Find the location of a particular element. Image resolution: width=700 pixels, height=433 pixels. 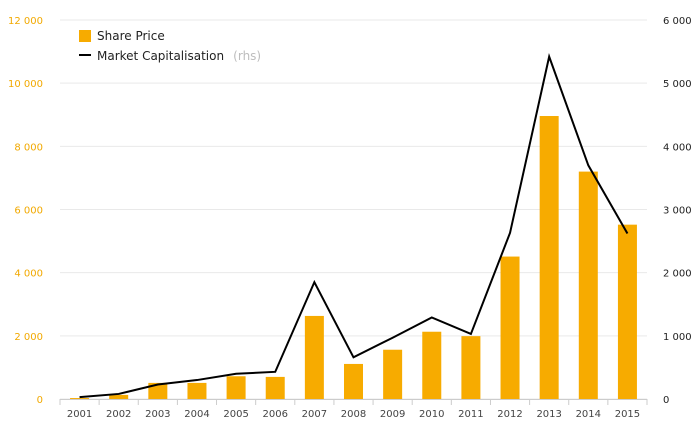

legend-label-market-cap-text: Market Capitalisation is located at coordinates (160, 56).